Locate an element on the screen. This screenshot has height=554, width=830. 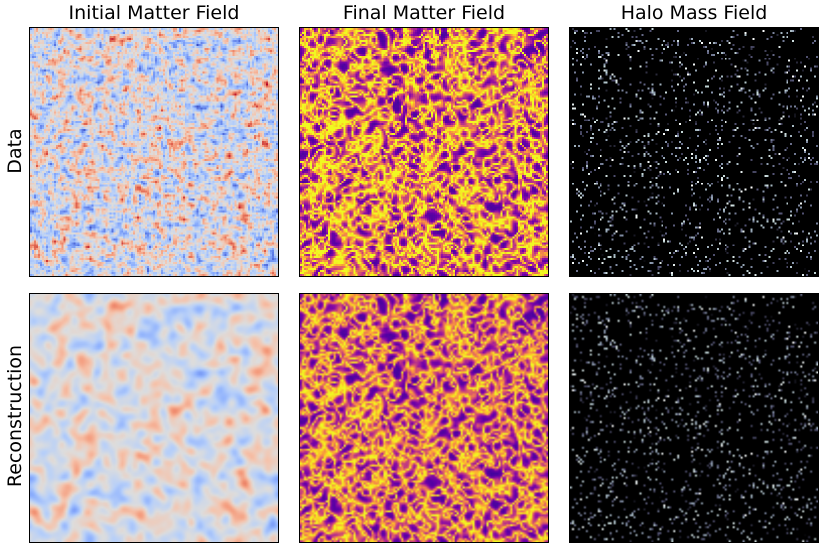
row-label-data: Data is located at coordinates (15, 151).